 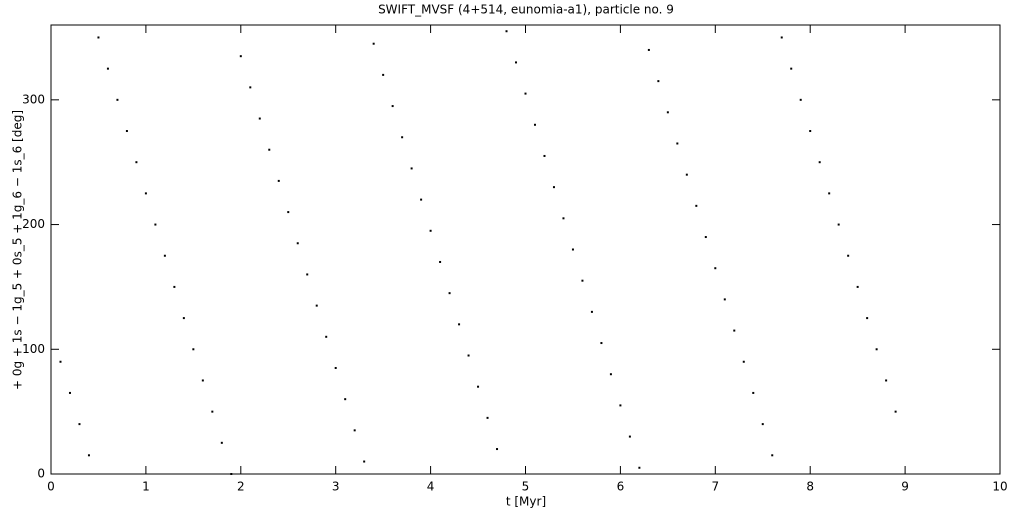 What do you see at coordinates (33, 349) in the screenshot?
I see `y-tick-label: 100` at bounding box center [33, 349].